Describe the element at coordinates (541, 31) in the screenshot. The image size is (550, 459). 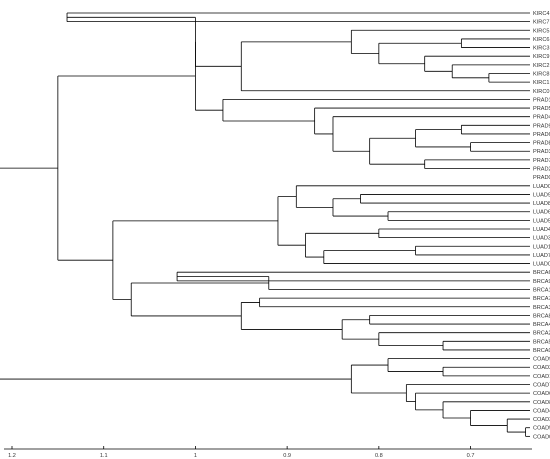
I see `leaf-label: KIRC5` at that location.